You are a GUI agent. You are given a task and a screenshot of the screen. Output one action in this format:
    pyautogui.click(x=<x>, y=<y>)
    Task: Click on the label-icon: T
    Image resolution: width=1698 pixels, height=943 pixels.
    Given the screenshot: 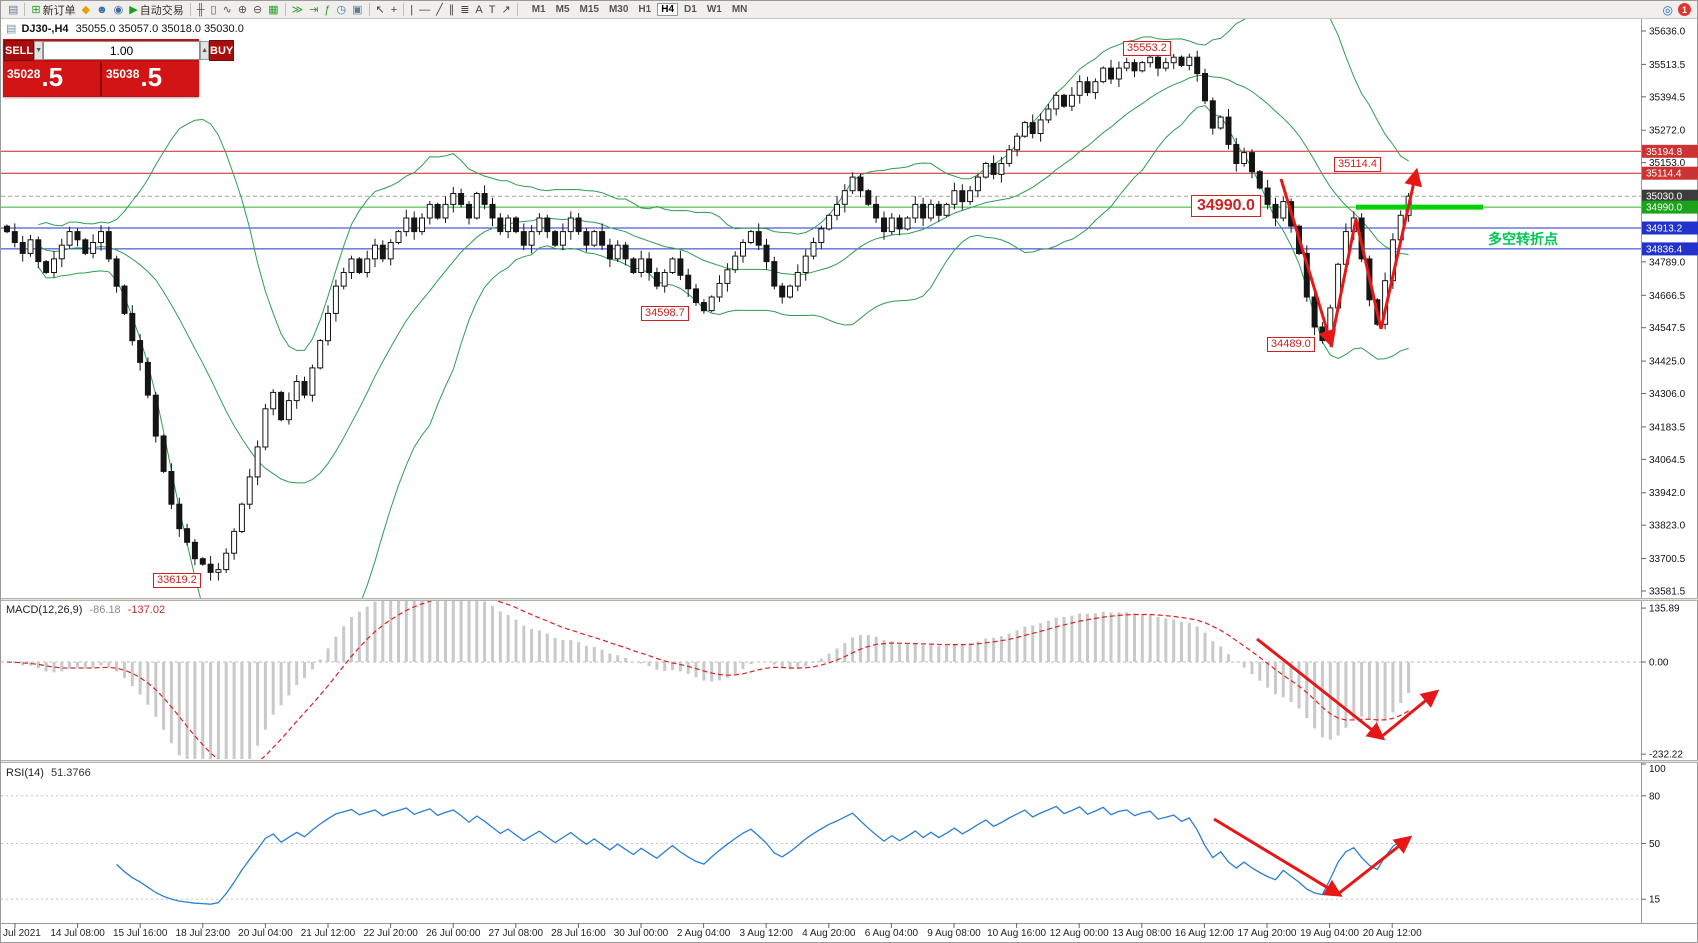 What is the action you would take?
    pyautogui.click(x=492, y=10)
    